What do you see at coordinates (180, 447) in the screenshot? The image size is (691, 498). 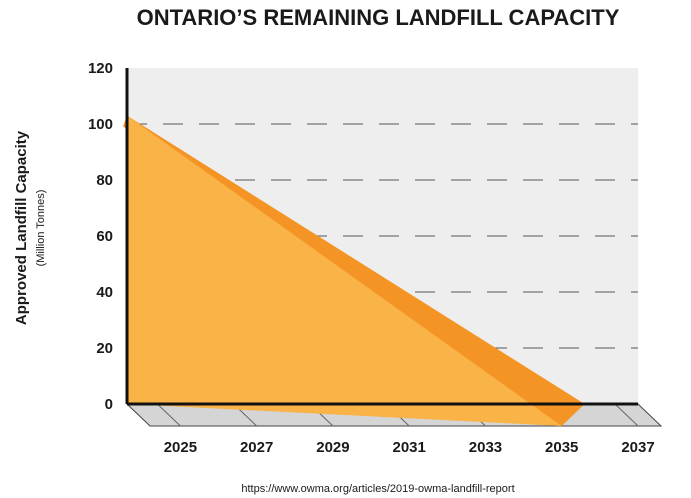 I see `x-tick-label: 2025` at bounding box center [180, 447].